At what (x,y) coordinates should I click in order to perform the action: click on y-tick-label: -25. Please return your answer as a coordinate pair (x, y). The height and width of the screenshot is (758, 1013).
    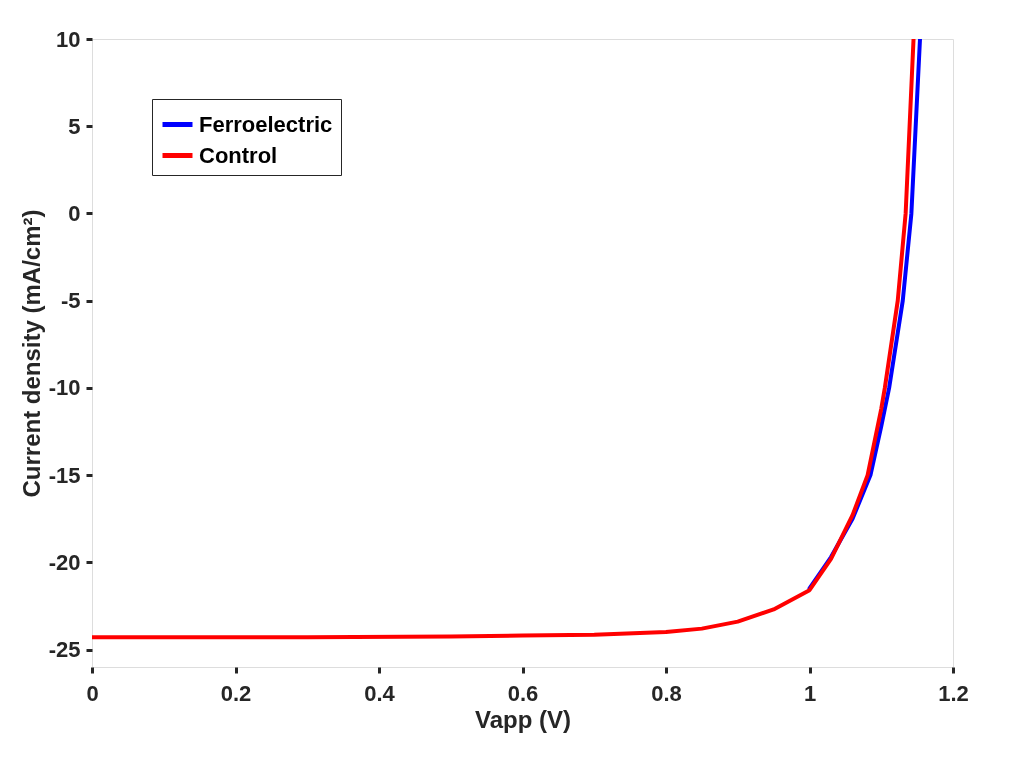
    Looking at the image, I should click on (64, 650).